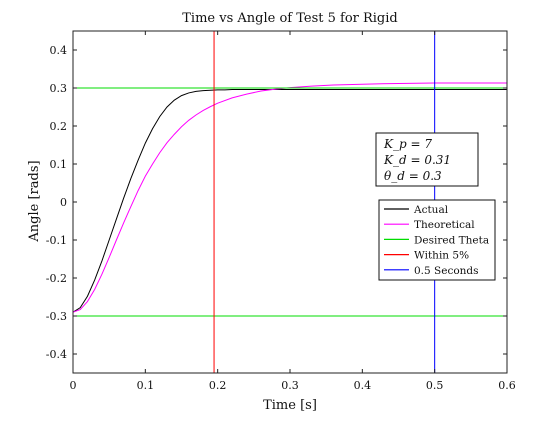  I want to click on parameter-annotation-box: K_p = 7 K_d = 0.31 θ_d = 0.3, so click(427, 159).